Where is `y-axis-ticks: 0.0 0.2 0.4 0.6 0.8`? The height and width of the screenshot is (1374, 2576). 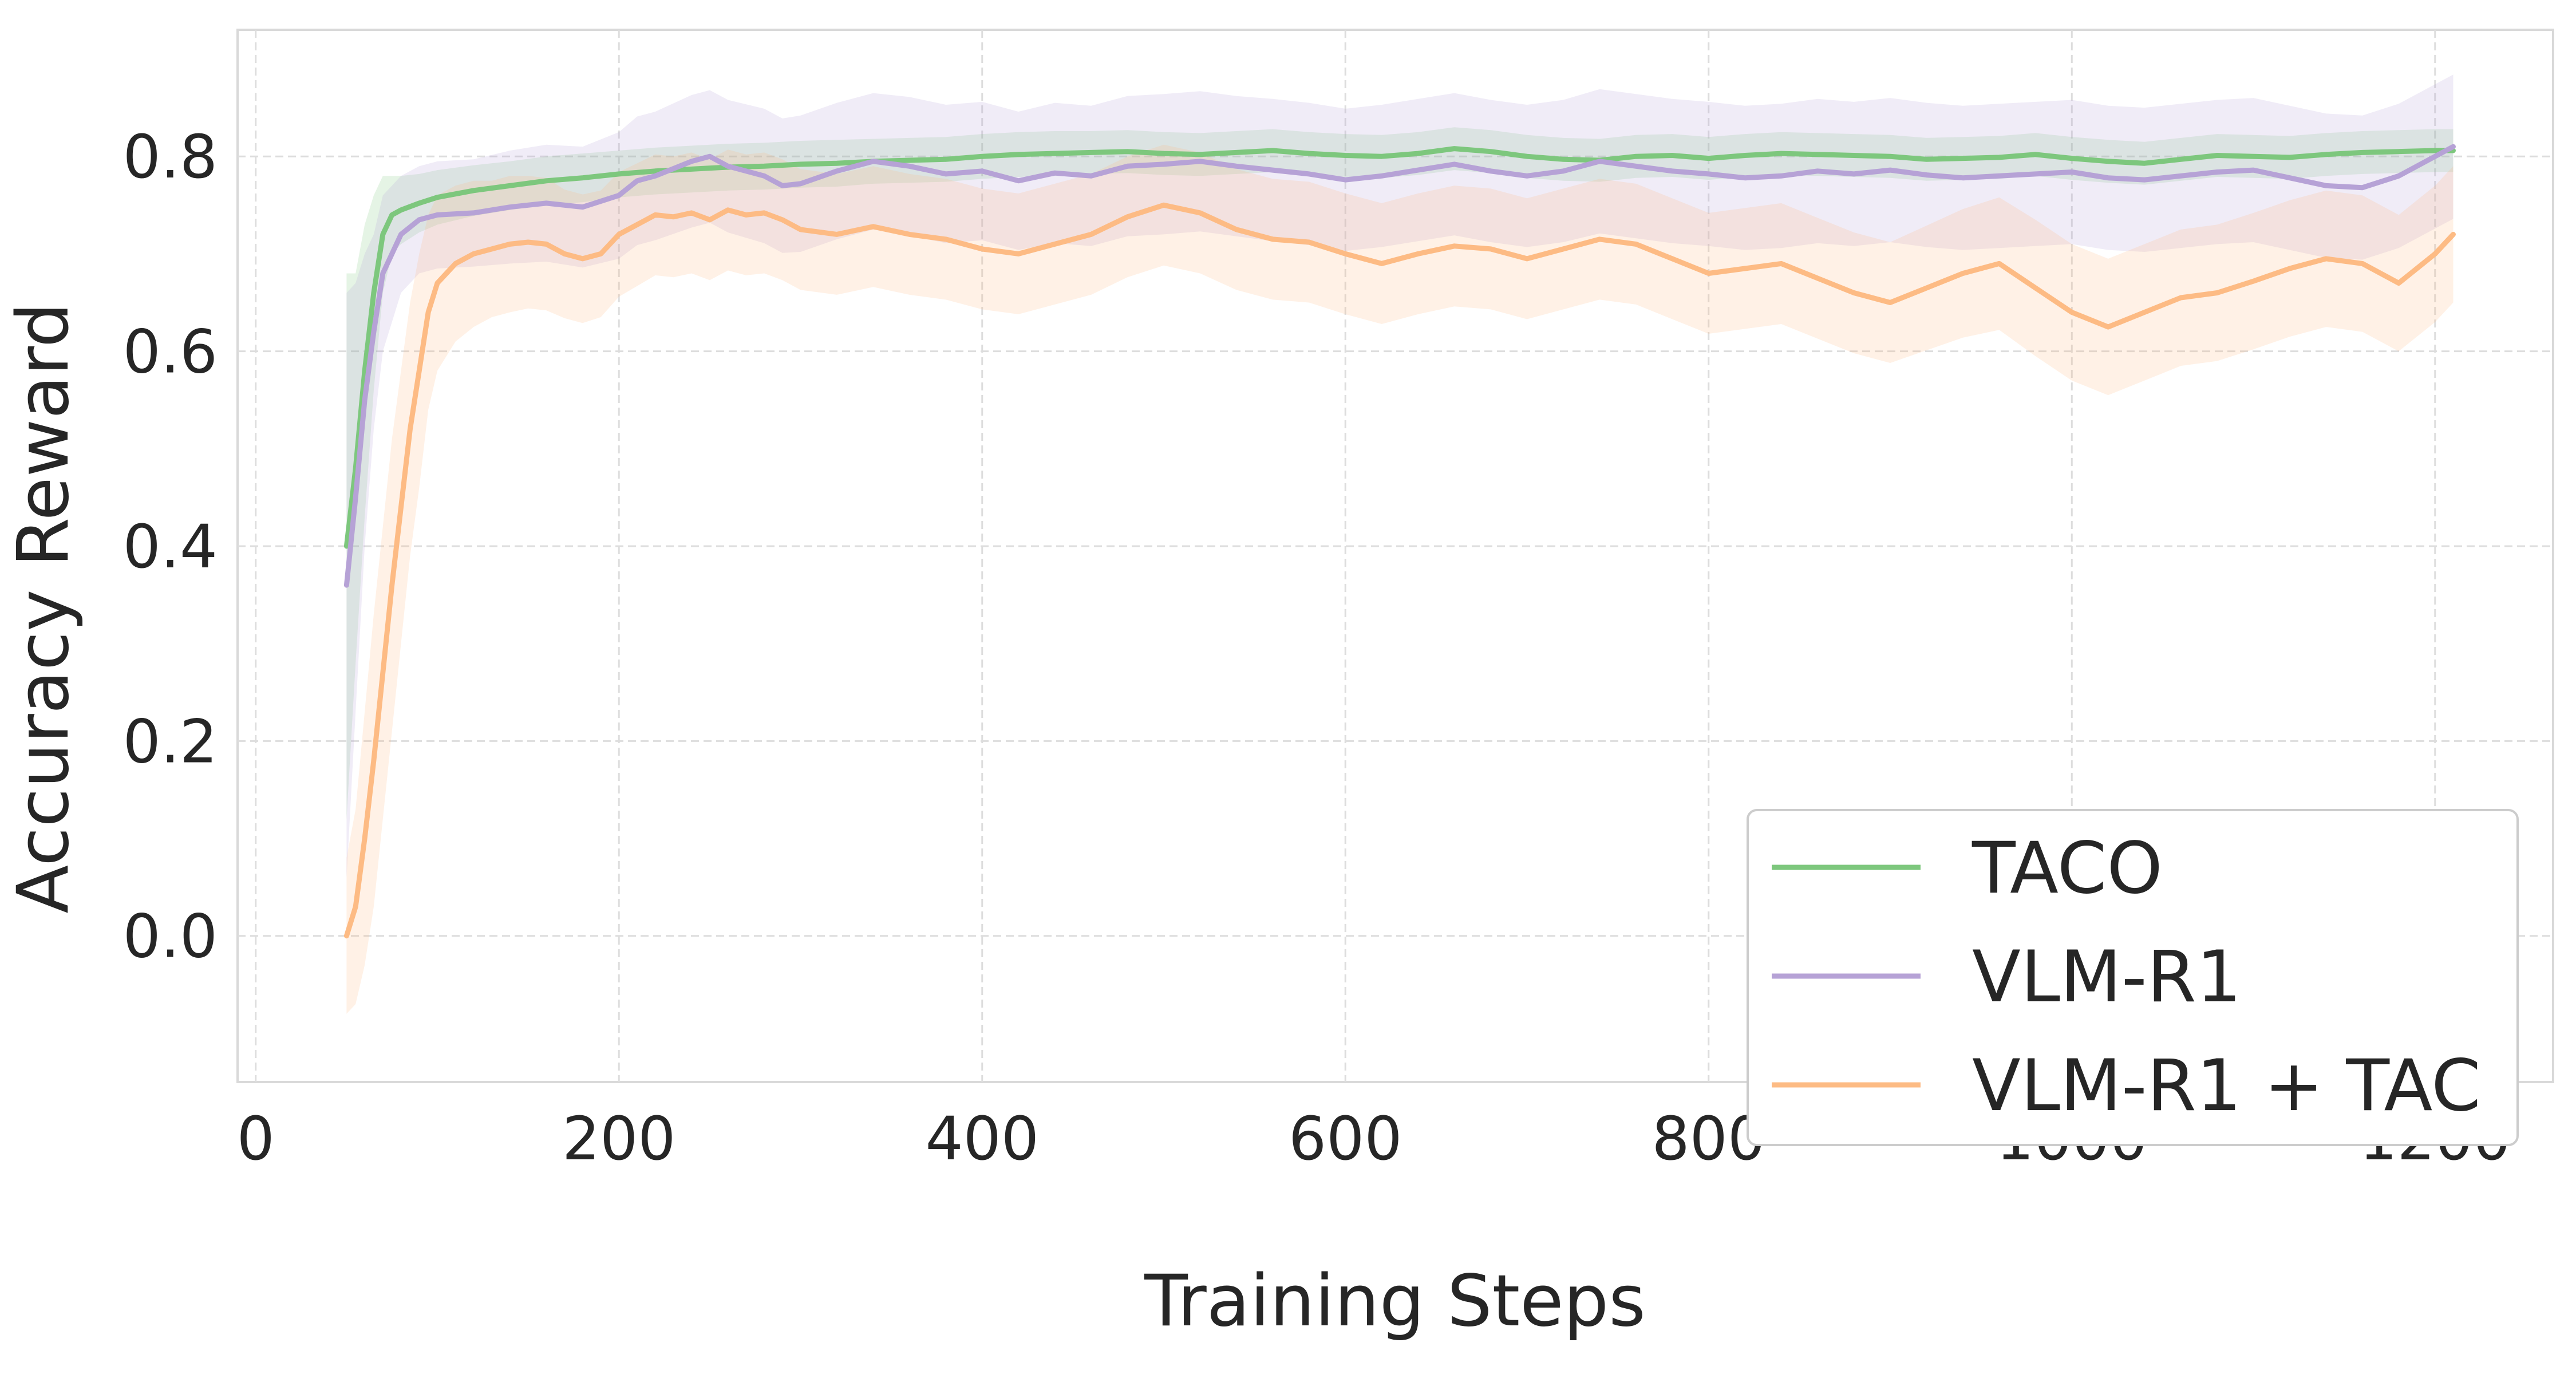 y-axis-ticks: 0.0 0.2 0.4 0.6 0.8 is located at coordinates (170, 546).